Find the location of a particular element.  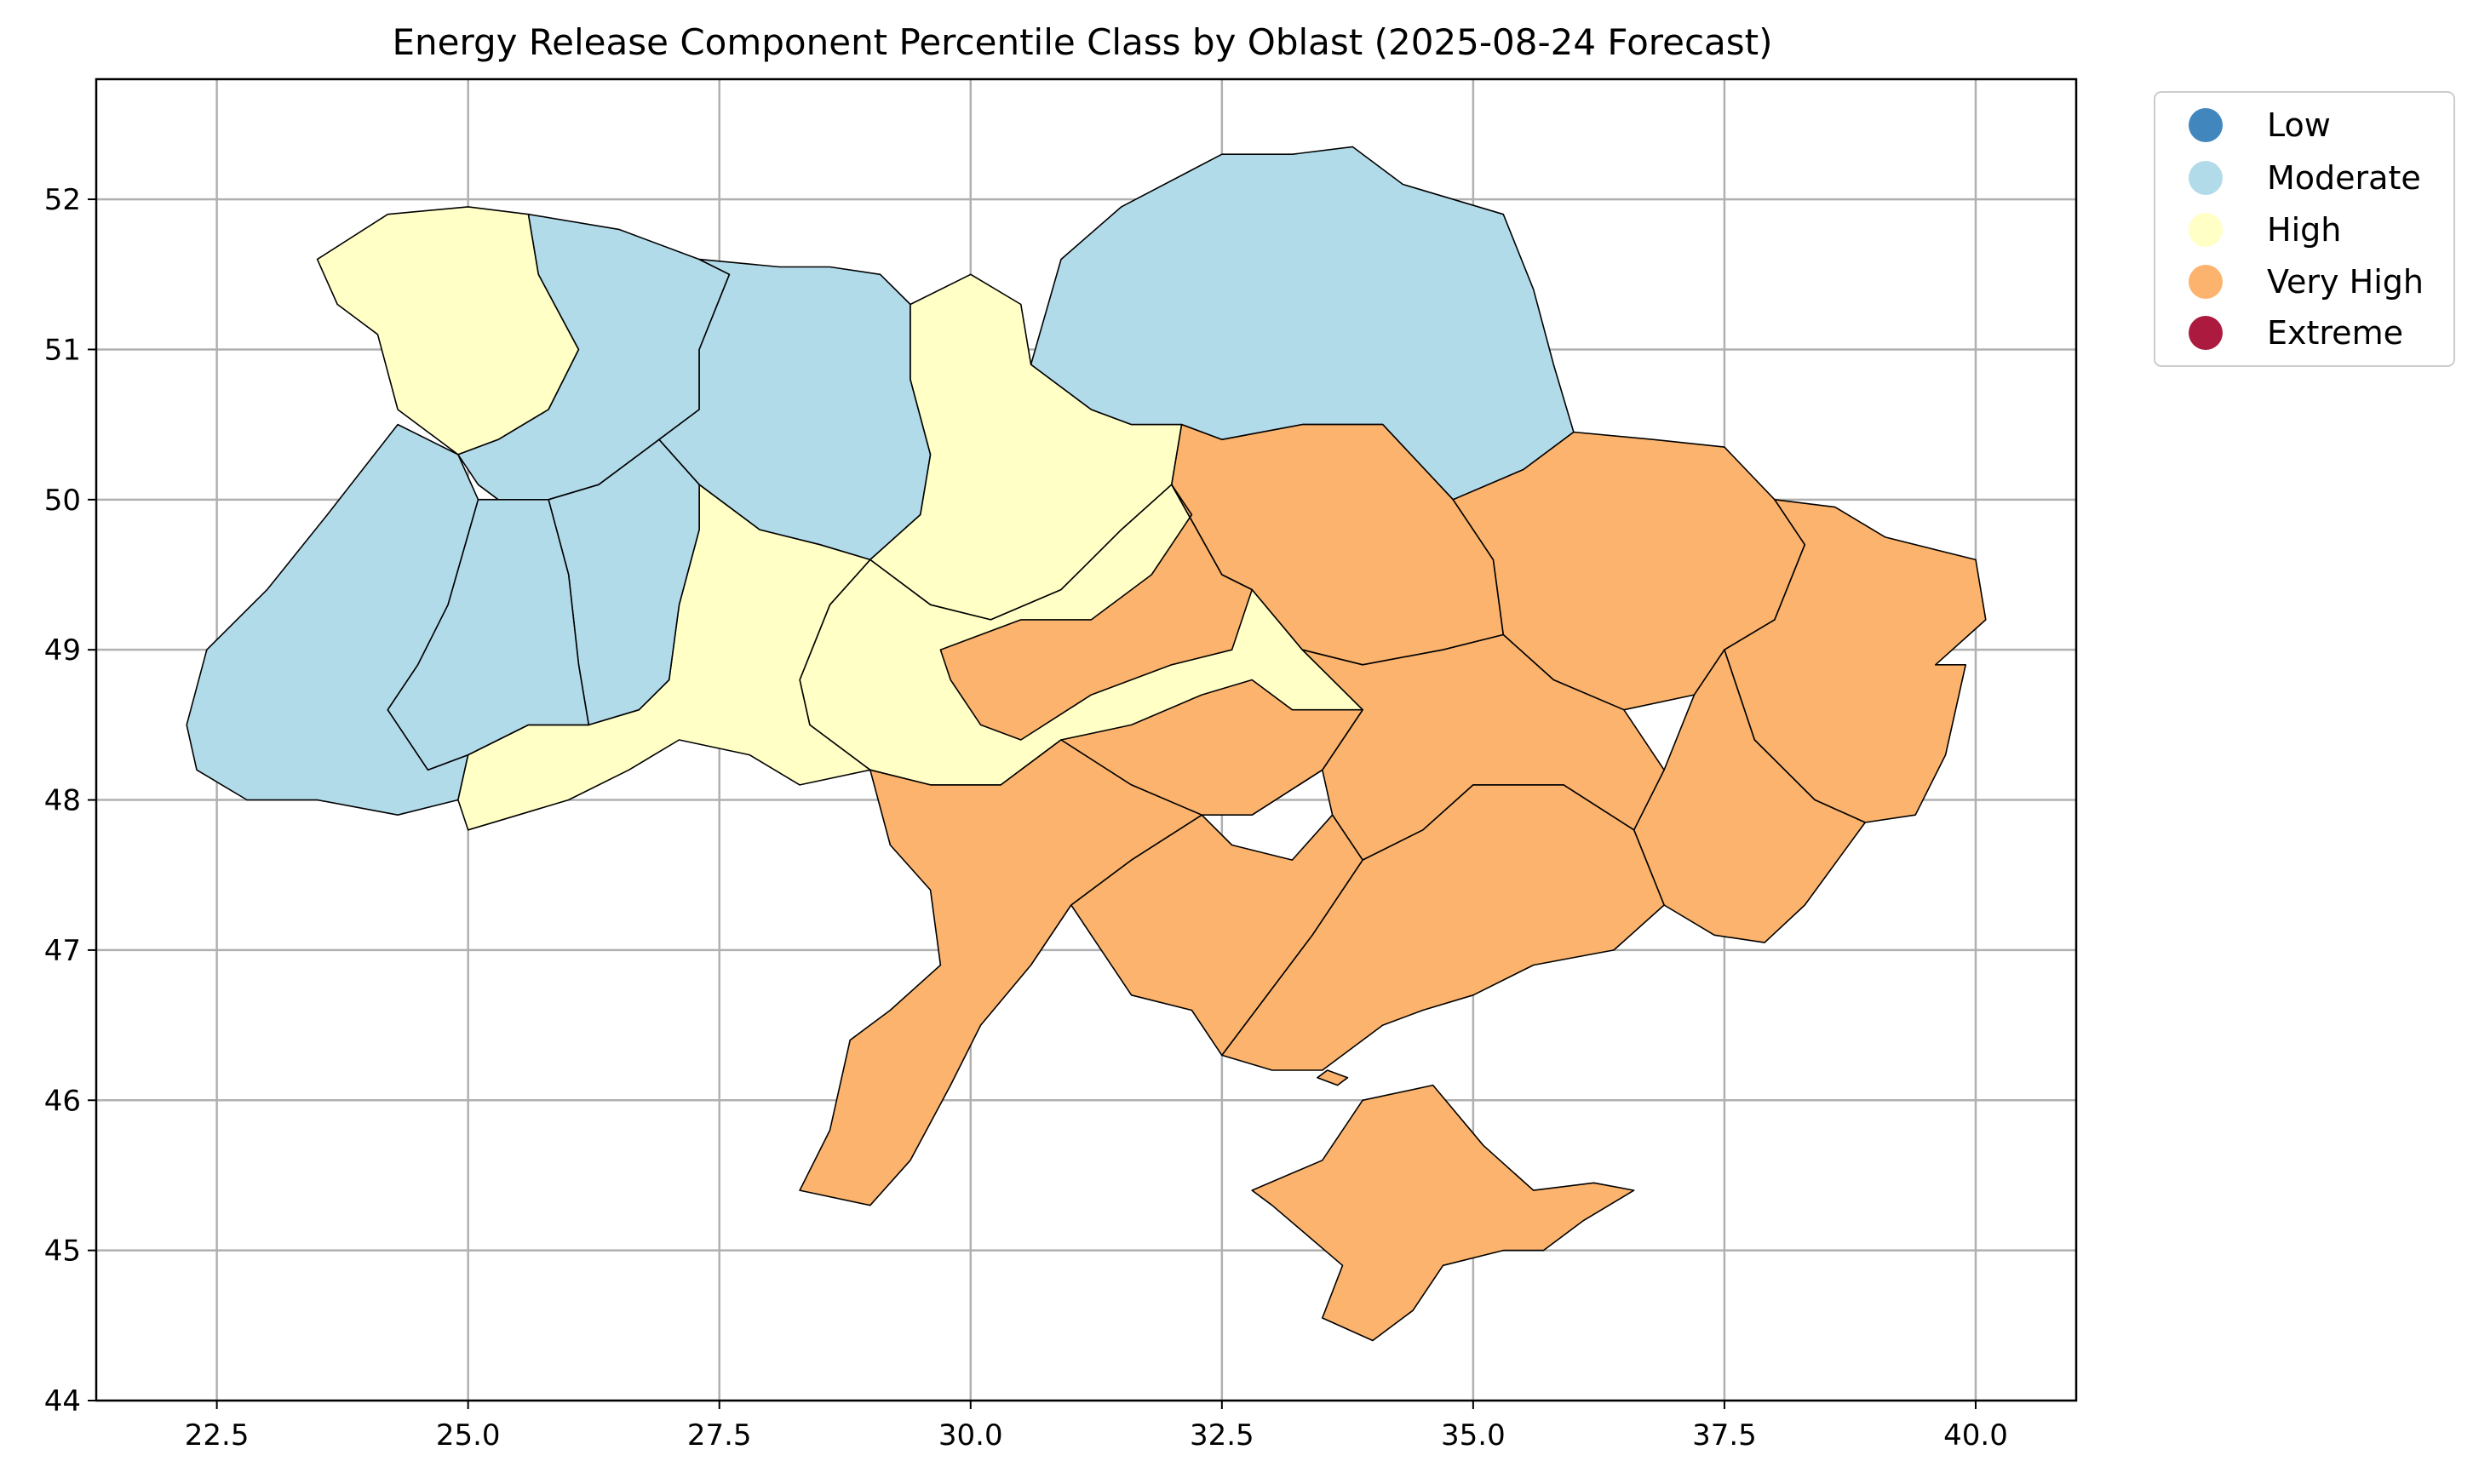

legend-marker-extreme is located at coordinates (2206, 333).